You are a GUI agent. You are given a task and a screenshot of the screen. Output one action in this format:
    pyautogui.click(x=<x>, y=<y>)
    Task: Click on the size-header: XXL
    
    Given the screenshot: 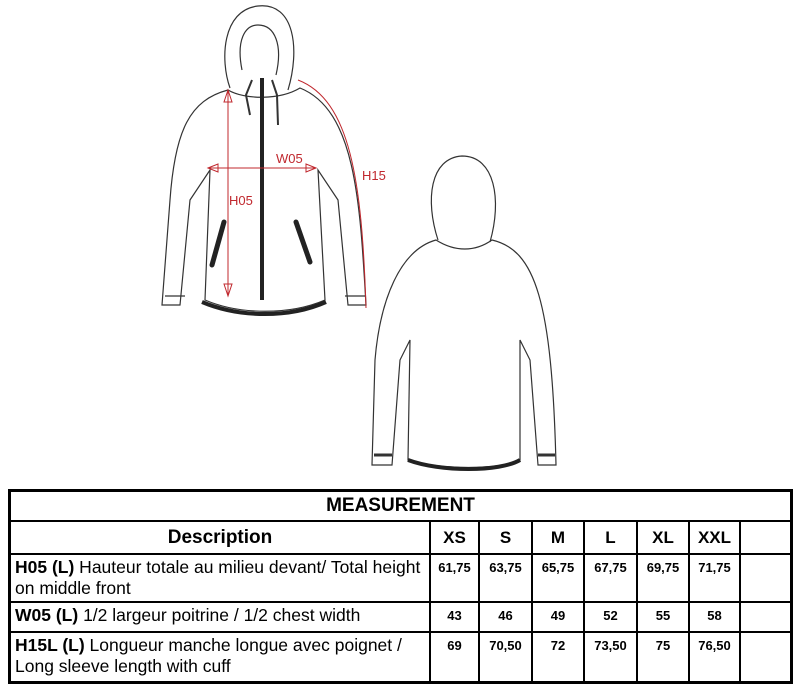 What is the action you would take?
    pyautogui.click(x=714, y=537)
    